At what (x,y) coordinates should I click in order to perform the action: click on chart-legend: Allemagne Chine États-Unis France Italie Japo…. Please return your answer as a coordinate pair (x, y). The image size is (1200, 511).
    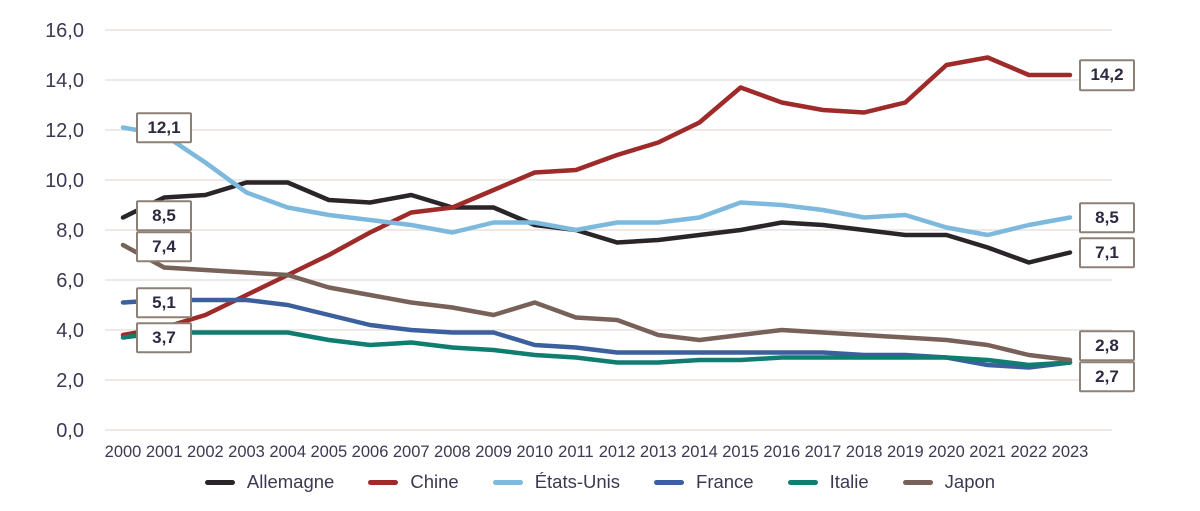
    Looking at the image, I should click on (600, 482).